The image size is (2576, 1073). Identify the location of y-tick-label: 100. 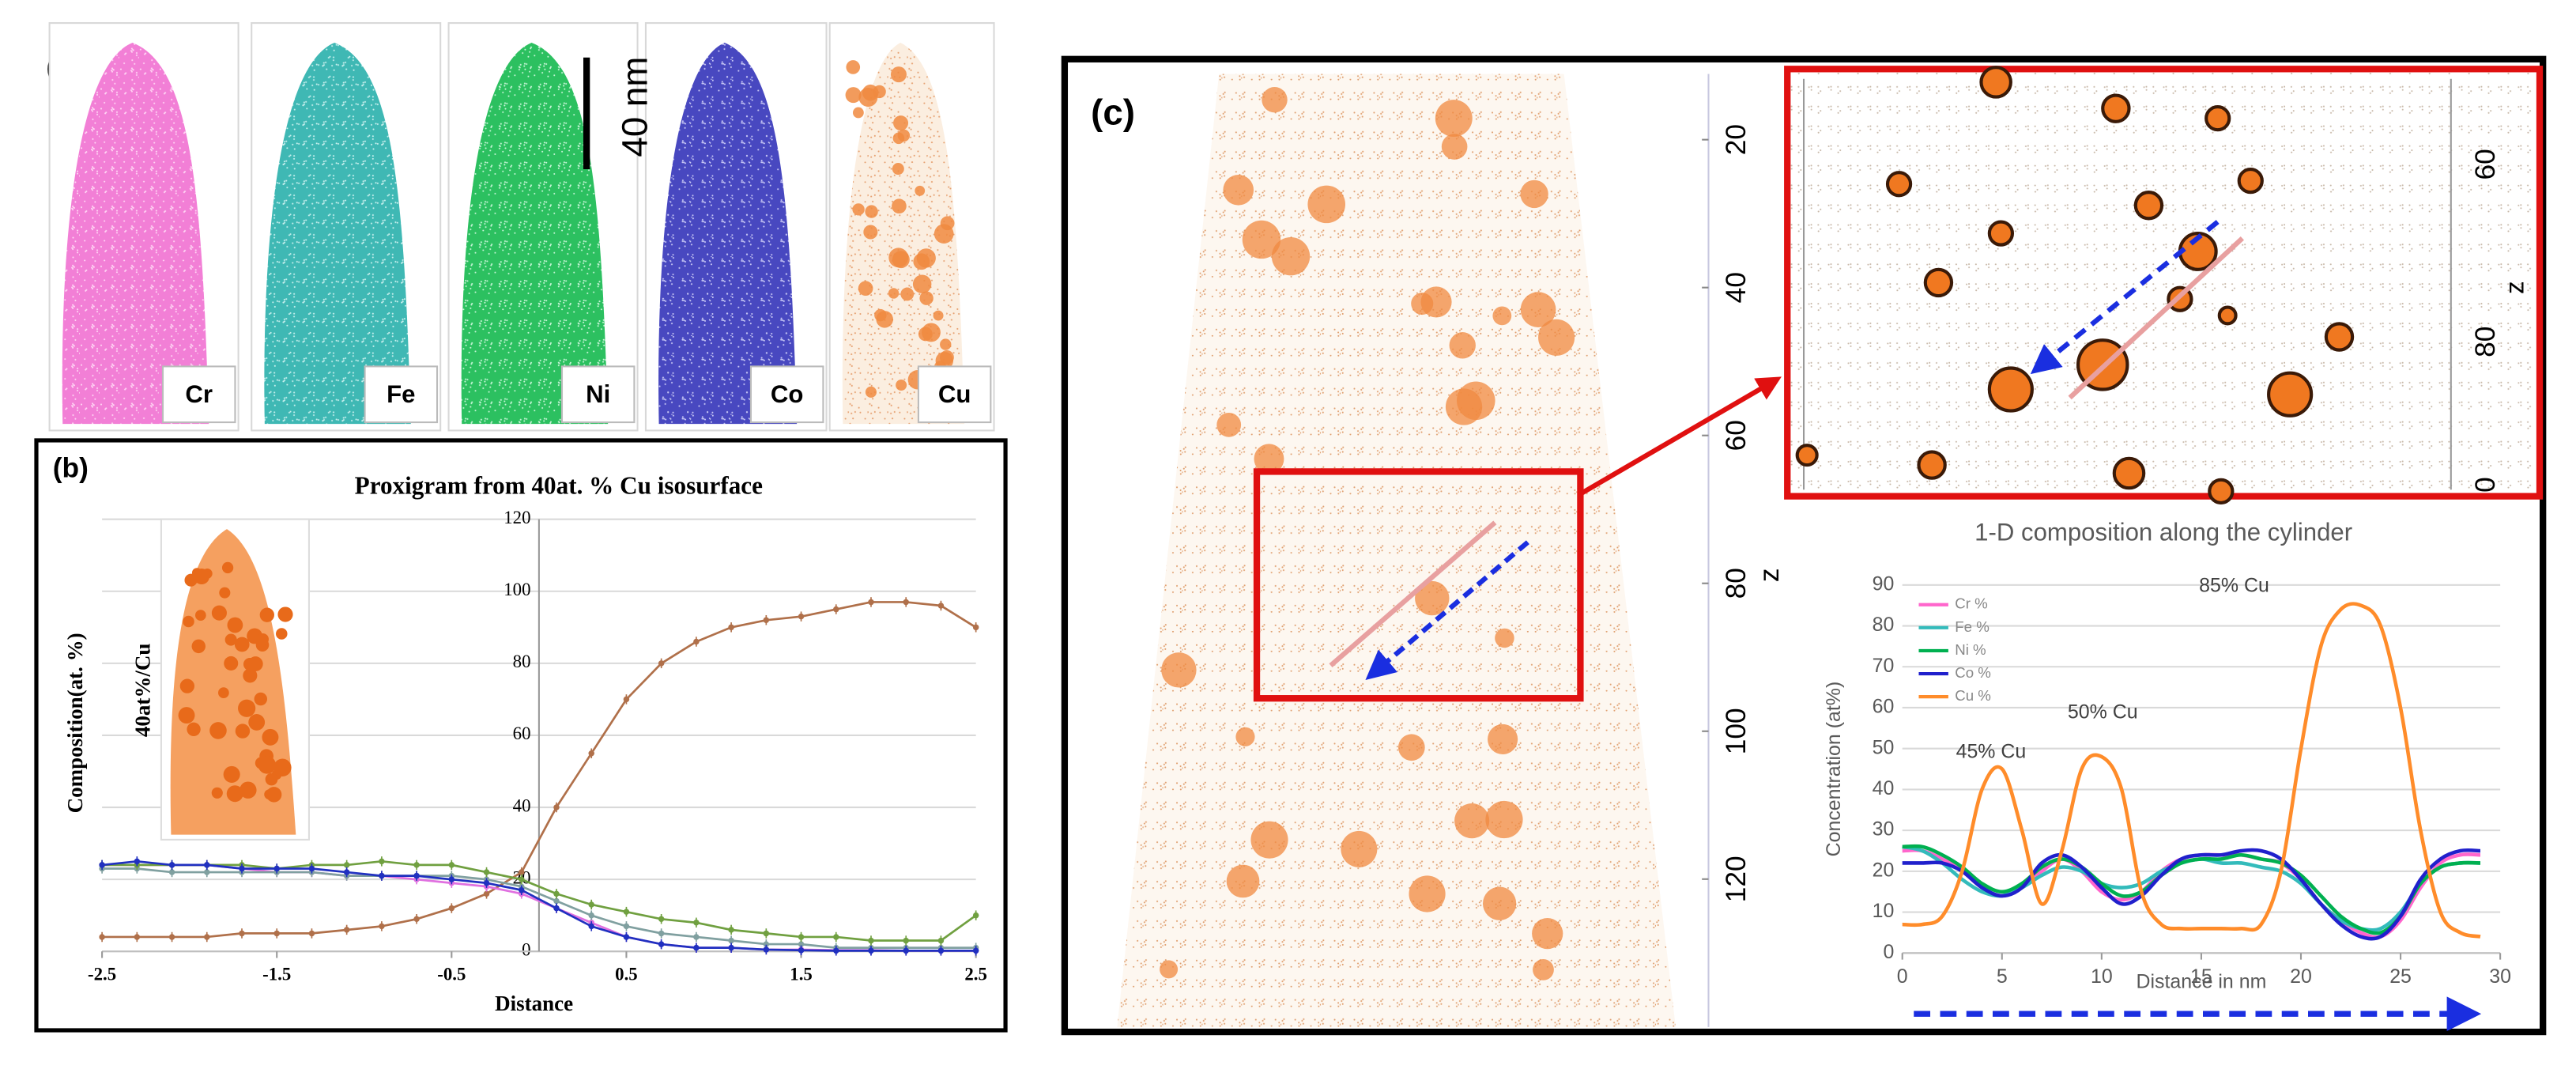
(517, 589).